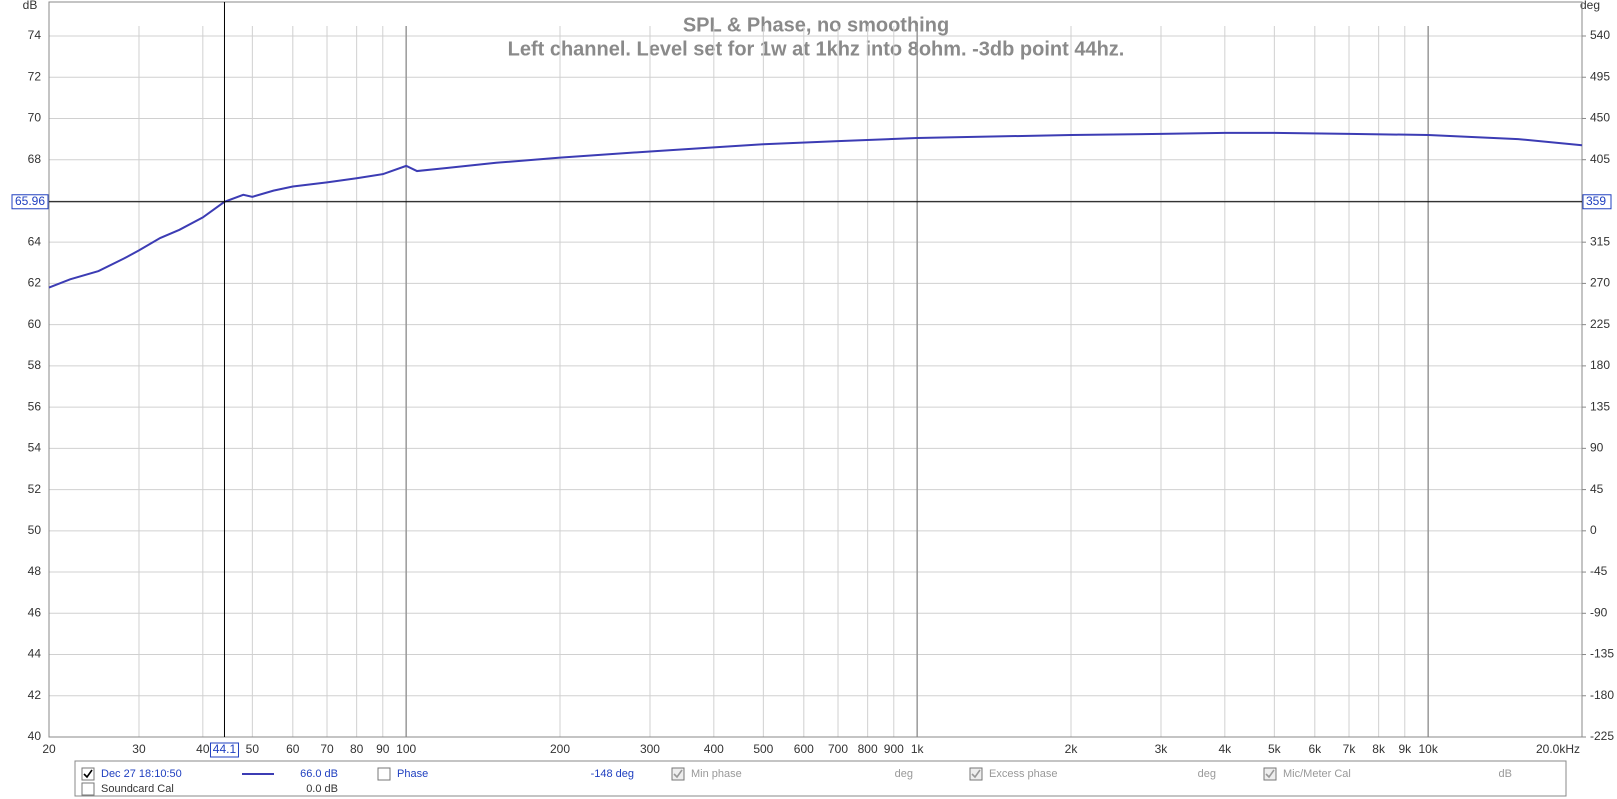  Describe the element at coordinates (139, 749) in the screenshot. I see `x-tick-label: 30` at that location.